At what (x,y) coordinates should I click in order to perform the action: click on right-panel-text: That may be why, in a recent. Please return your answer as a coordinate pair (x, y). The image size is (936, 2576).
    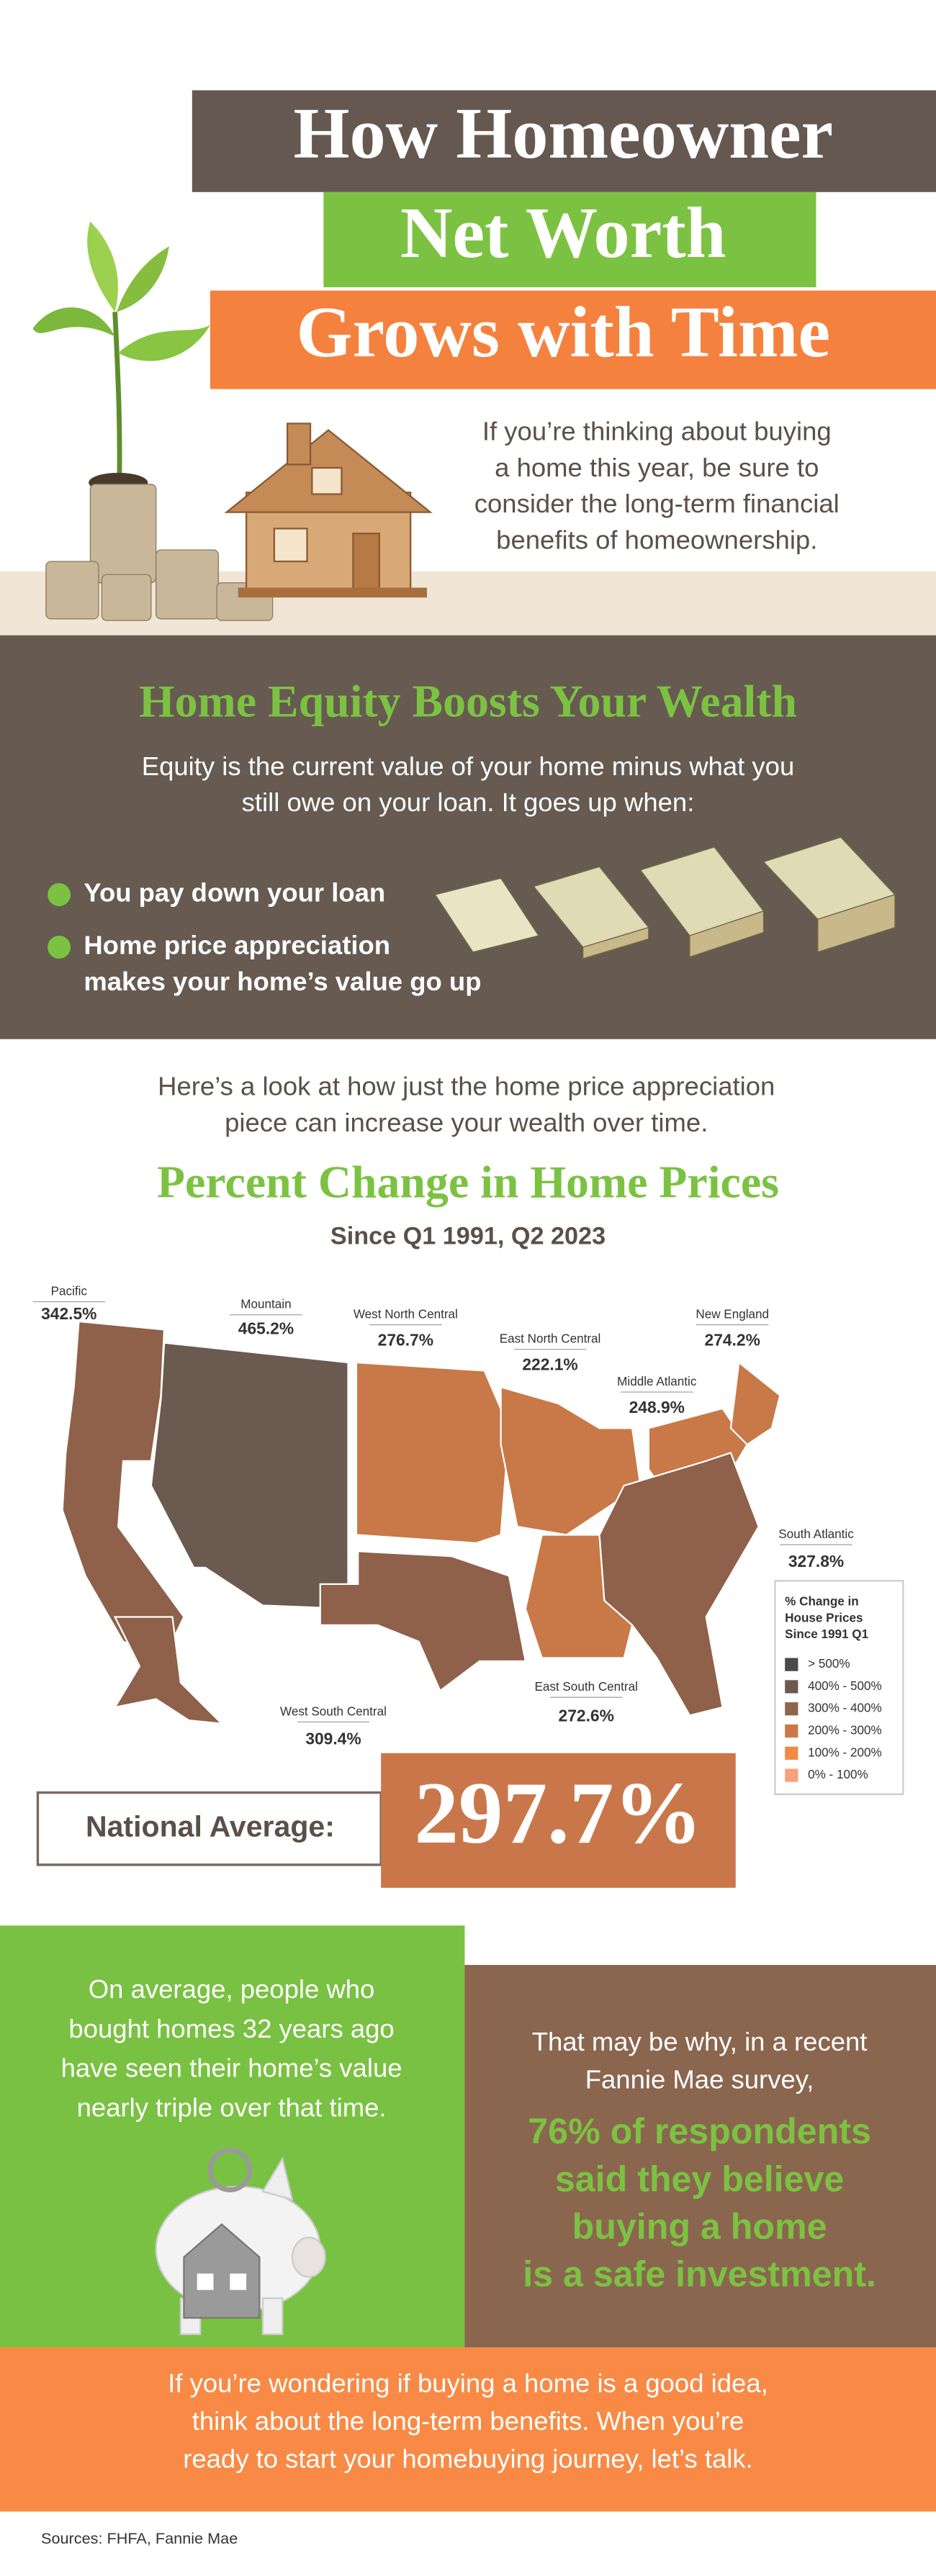
    Looking at the image, I should click on (700, 2041).